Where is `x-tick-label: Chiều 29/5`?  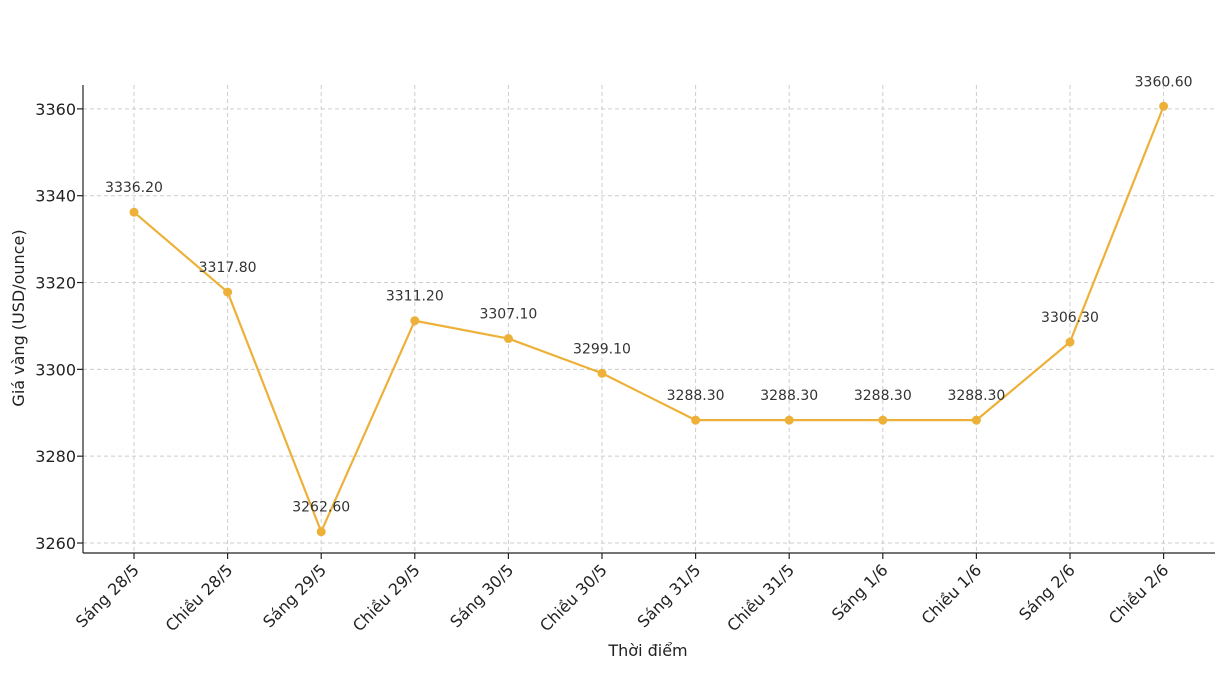 x-tick-label: Chiều 29/5 is located at coordinates (386, 597).